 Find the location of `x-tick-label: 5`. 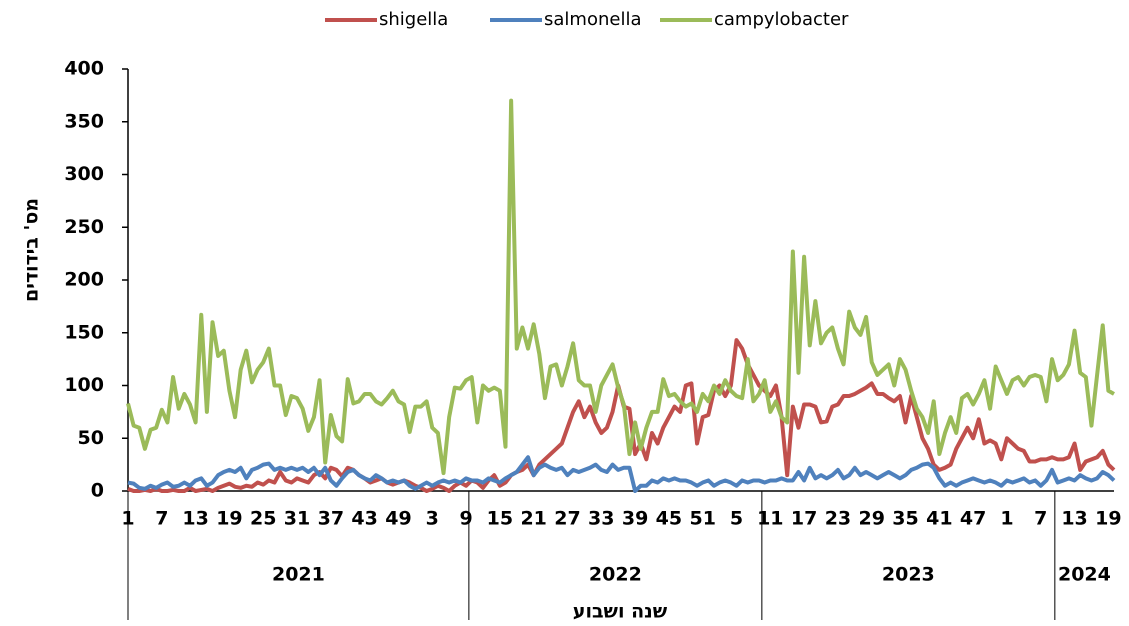

x-tick-label: 5 is located at coordinates (736, 519).